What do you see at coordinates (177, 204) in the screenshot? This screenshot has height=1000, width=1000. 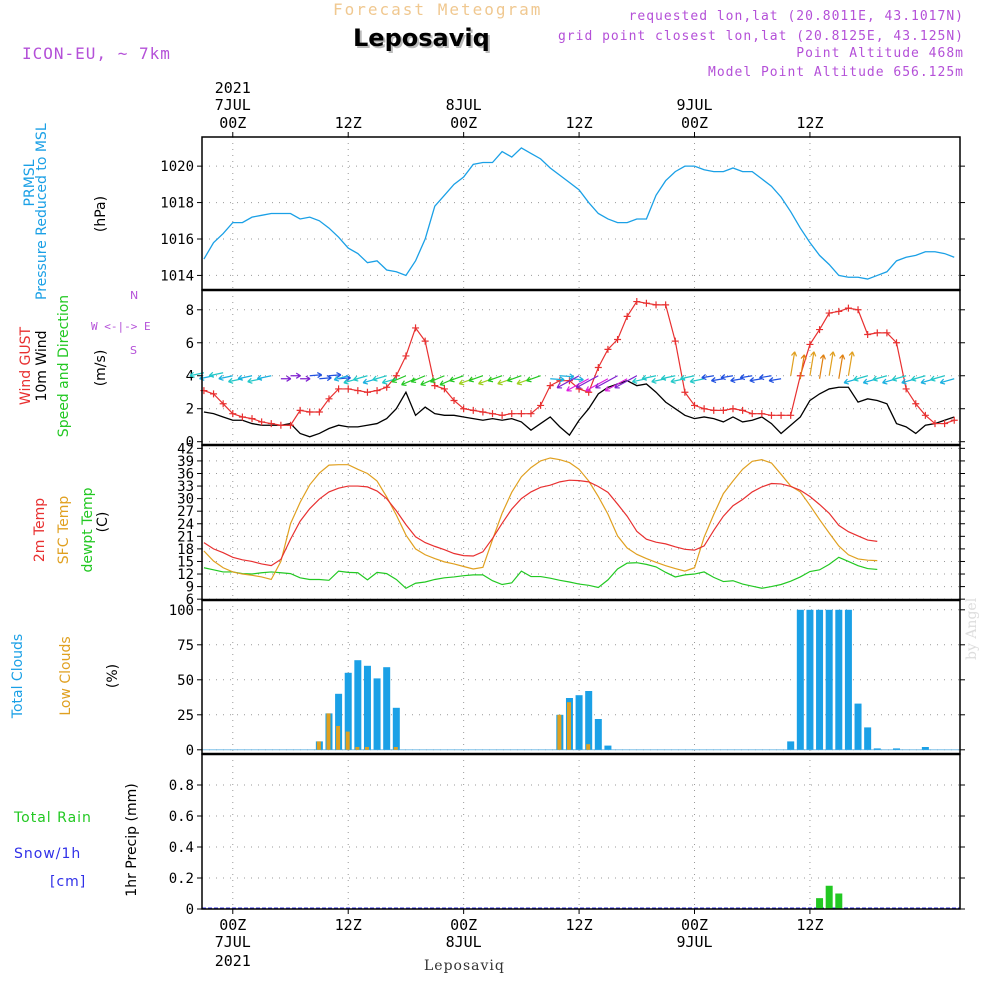 I see `y-tick-label: 1018` at bounding box center [177, 204].